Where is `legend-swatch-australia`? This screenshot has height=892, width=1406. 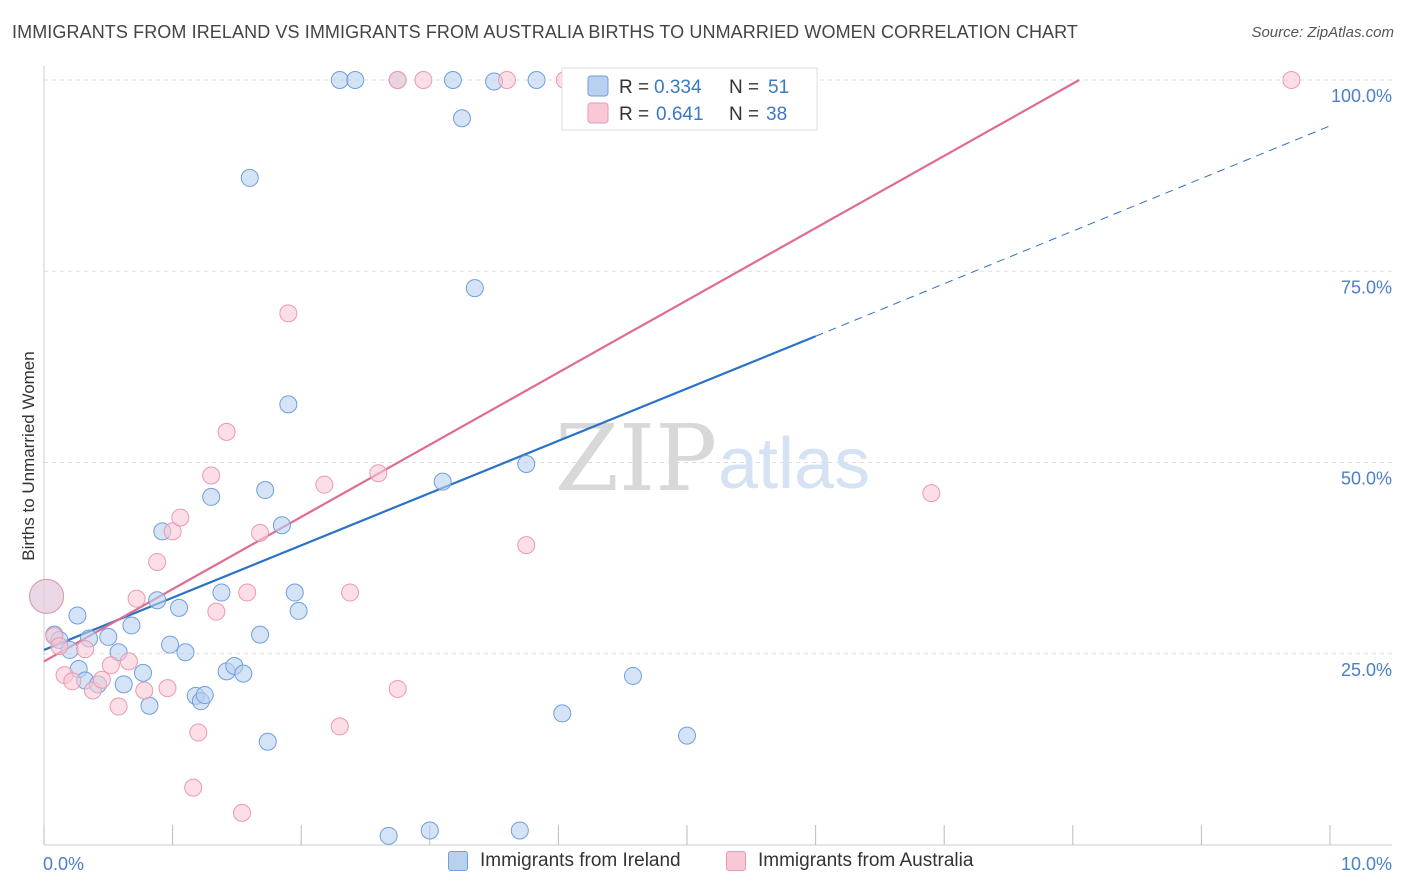
legend-swatch-australia is located at coordinates (598, 113).